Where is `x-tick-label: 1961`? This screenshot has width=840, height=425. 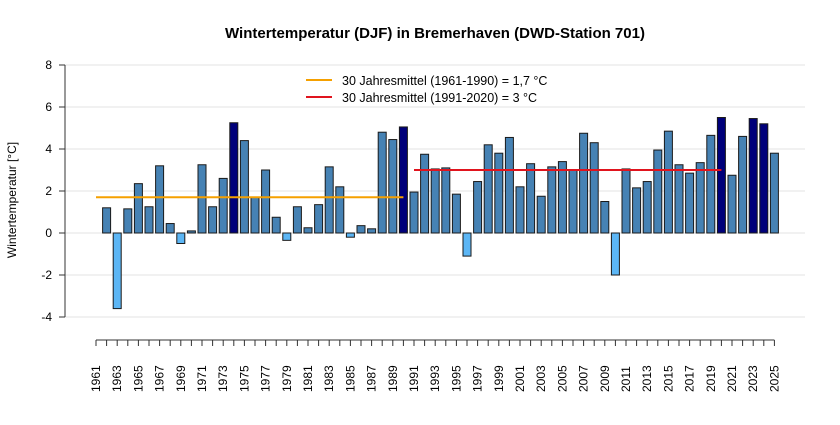
x-tick-label: 1961 is located at coordinates (96, 378).